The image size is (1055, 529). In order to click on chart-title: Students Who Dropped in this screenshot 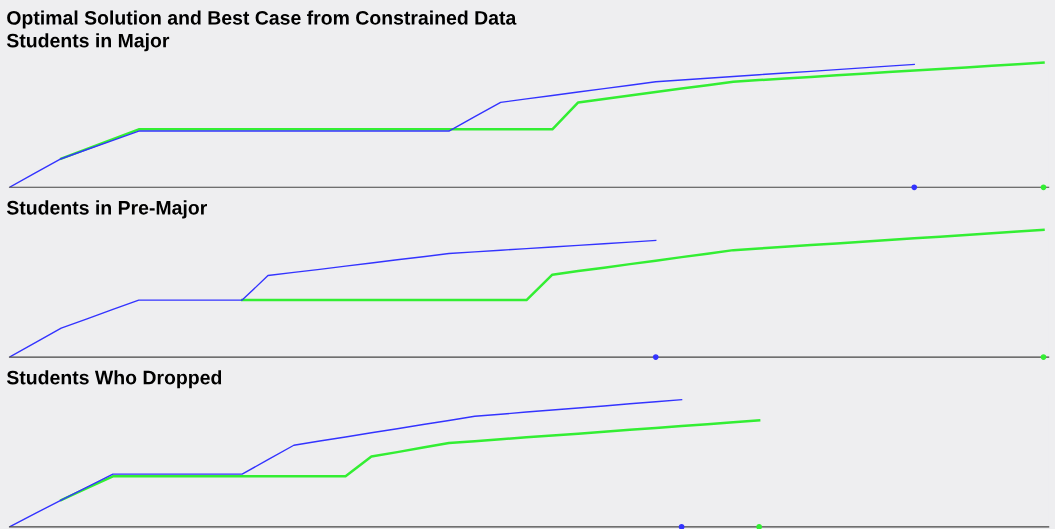, I will do `click(114, 379)`.